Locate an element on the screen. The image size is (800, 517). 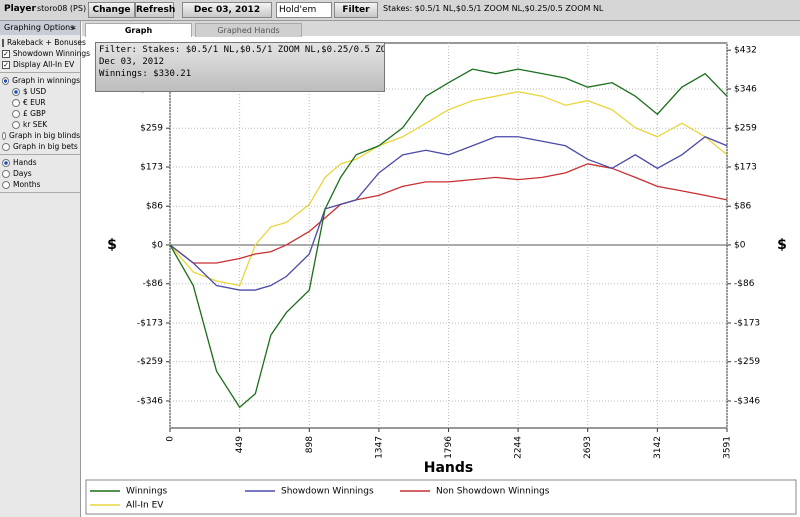
sidebar-title: Graphing Options « is located at coordinates (40, 28).